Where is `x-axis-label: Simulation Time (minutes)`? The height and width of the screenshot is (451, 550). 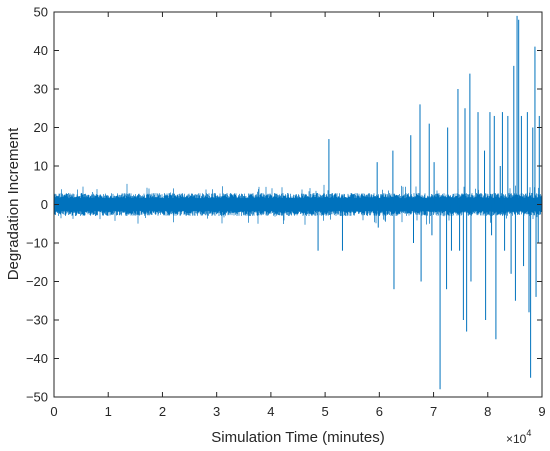
x-axis-label: Simulation Time (minutes) is located at coordinates (297, 437).